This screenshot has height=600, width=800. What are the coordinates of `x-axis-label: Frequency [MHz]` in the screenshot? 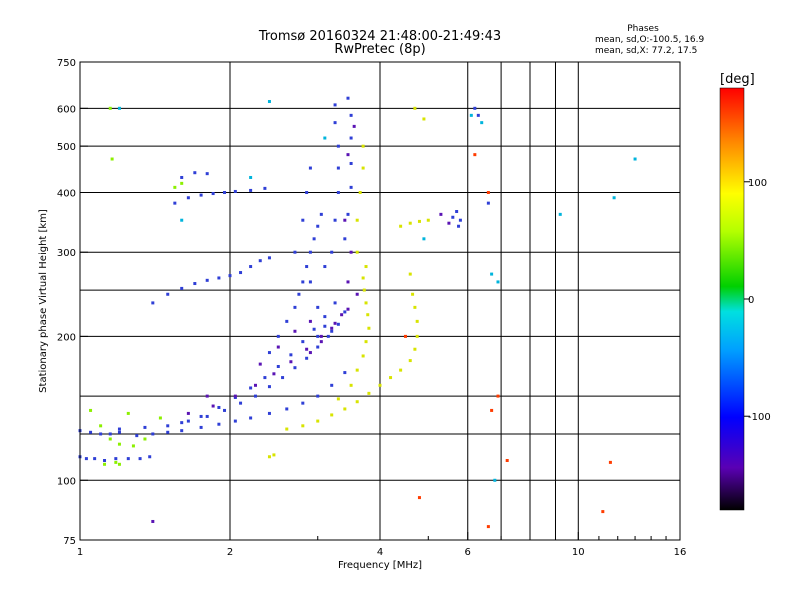 It's located at (380, 565).